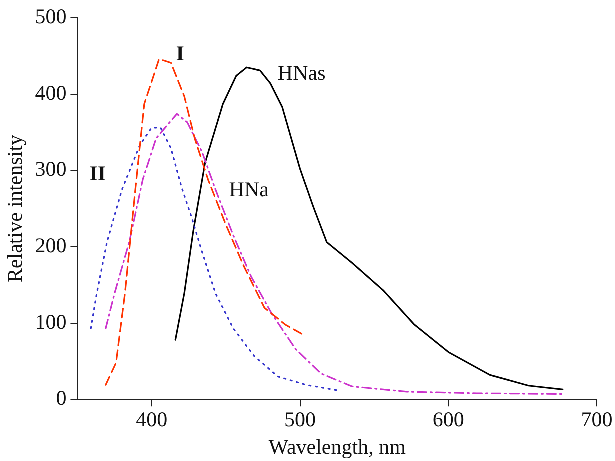 The image size is (615, 461). Describe the element at coordinates (448, 420) in the screenshot. I see `x-tick-label: 600` at that location.